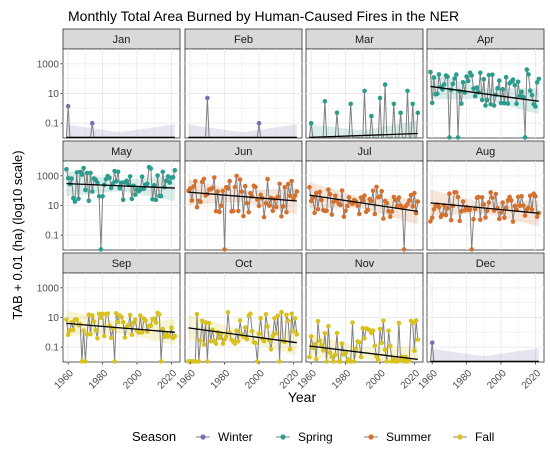  Describe the element at coordinates (497, 380) in the screenshot. I see `x-tick-label: 2000` at that location.